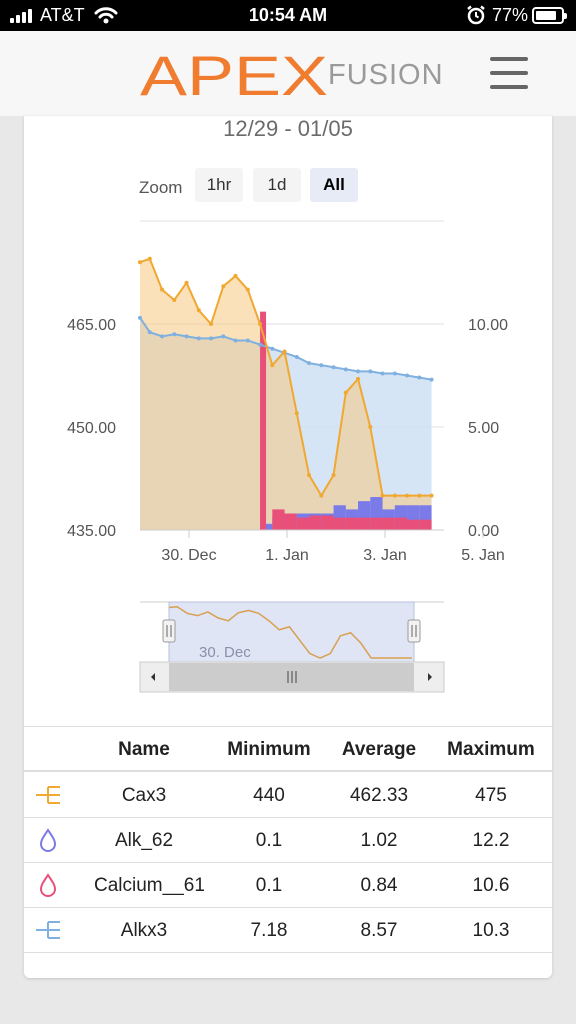 The height and width of the screenshot is (1024, 576). I want to click on signal-icon, so click(23, 16).